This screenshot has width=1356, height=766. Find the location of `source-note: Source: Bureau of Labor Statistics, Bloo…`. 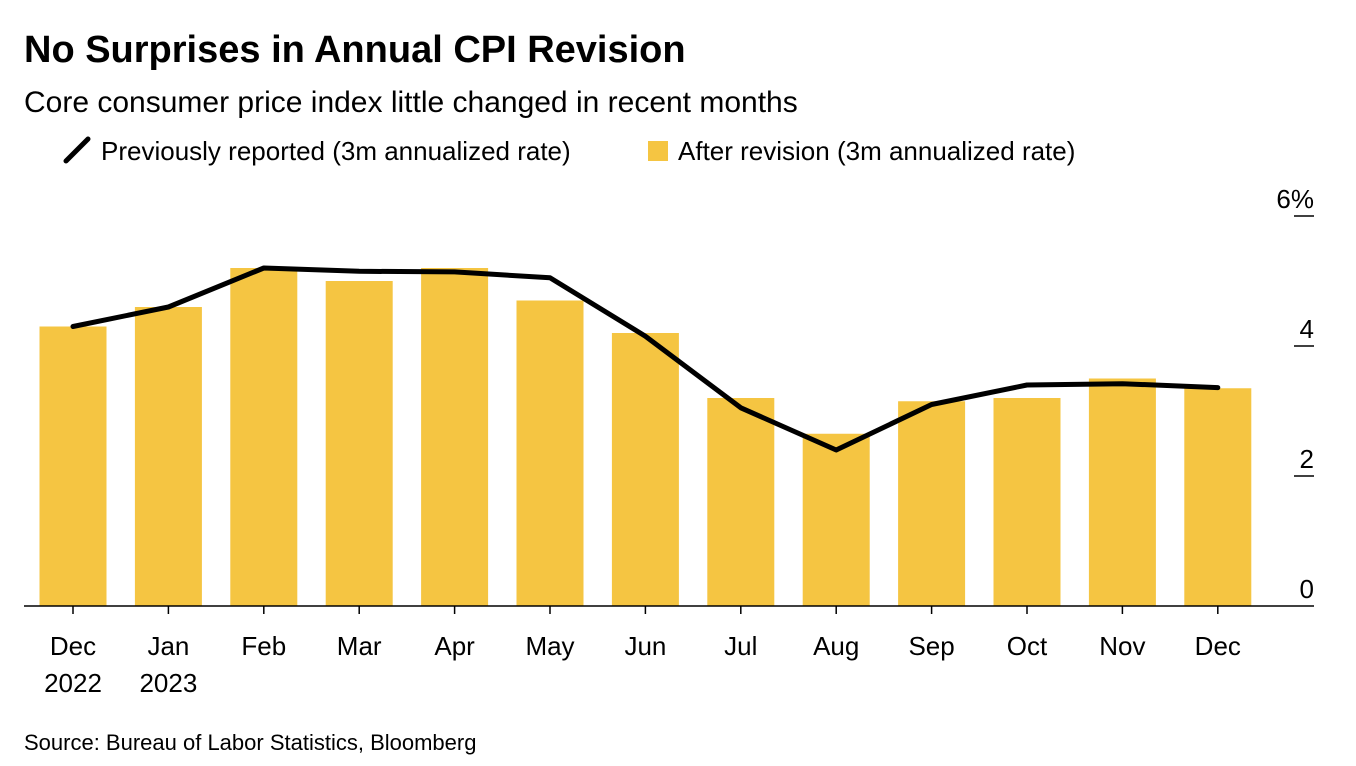

source-note: Source: Bureau of Labor Statistics, Bloo… is located at coordinates (250, 742).